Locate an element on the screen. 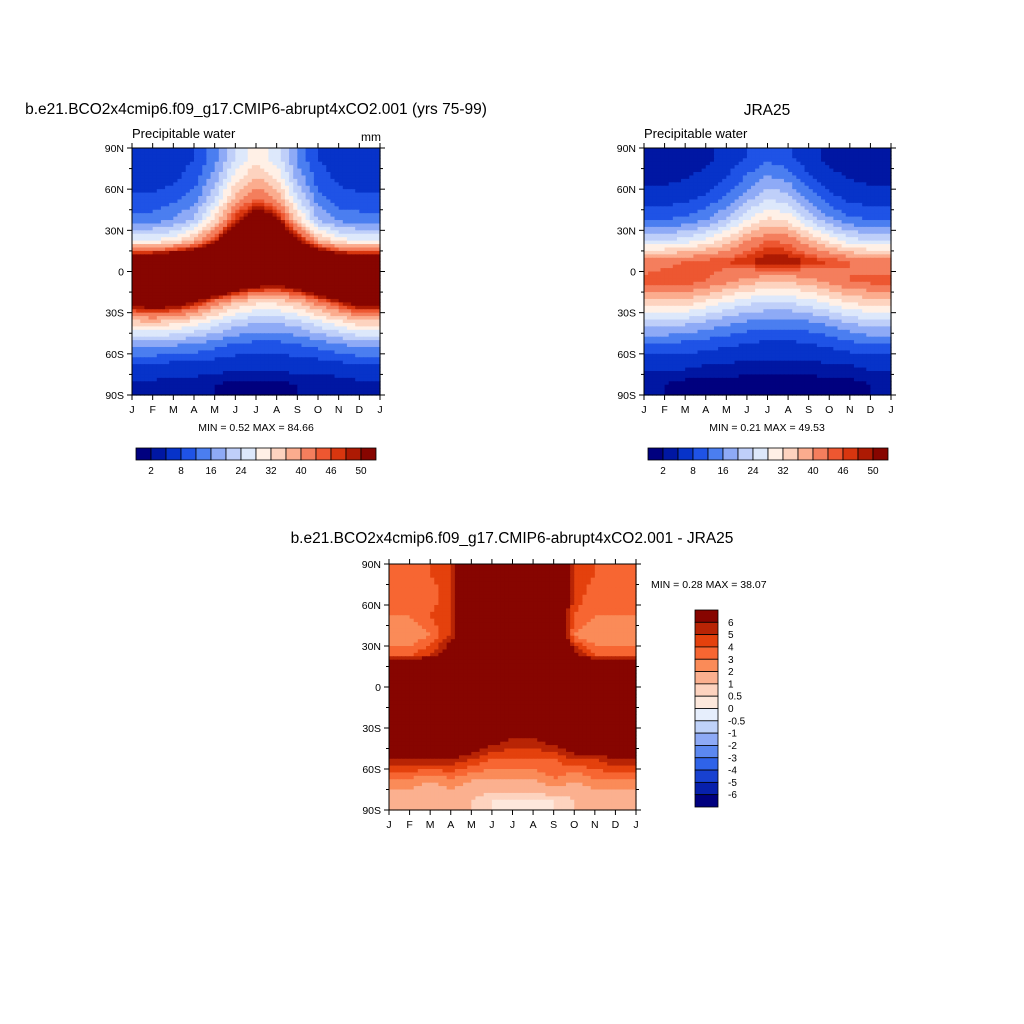 This screenshot has width=1024, height=1024. x-tick-label: F is located at coordinates (152, 410).